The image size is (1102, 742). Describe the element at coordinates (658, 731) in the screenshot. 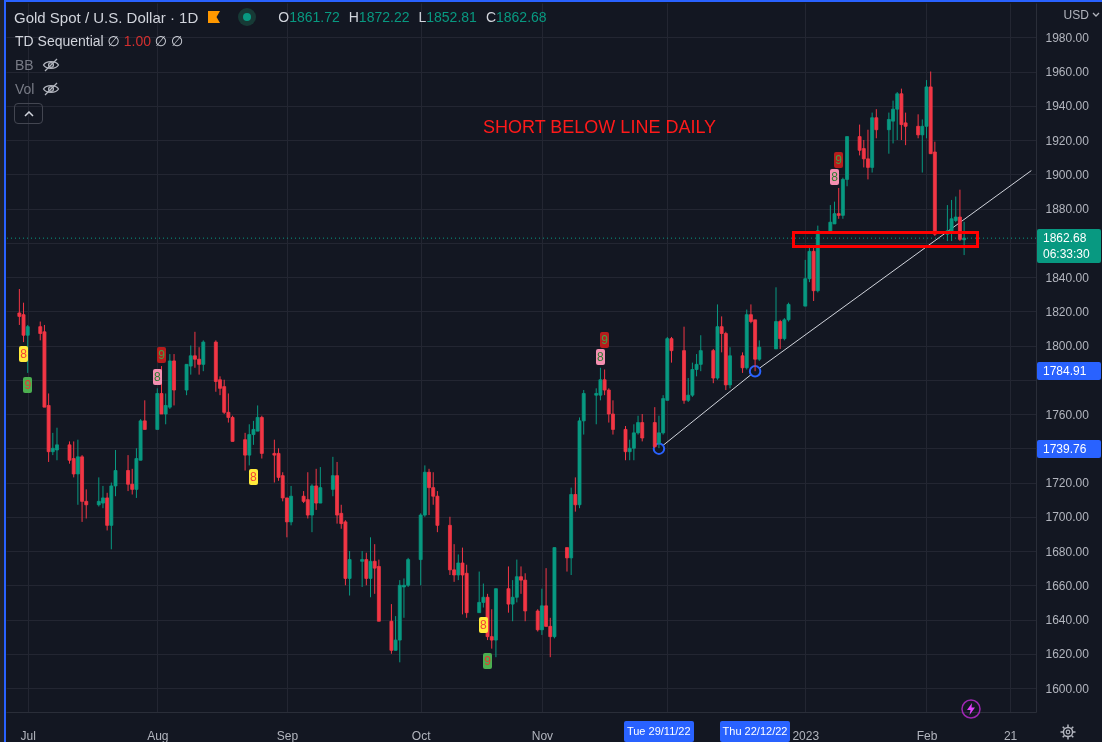

I see `text: Tue 29/11/22` at that location.